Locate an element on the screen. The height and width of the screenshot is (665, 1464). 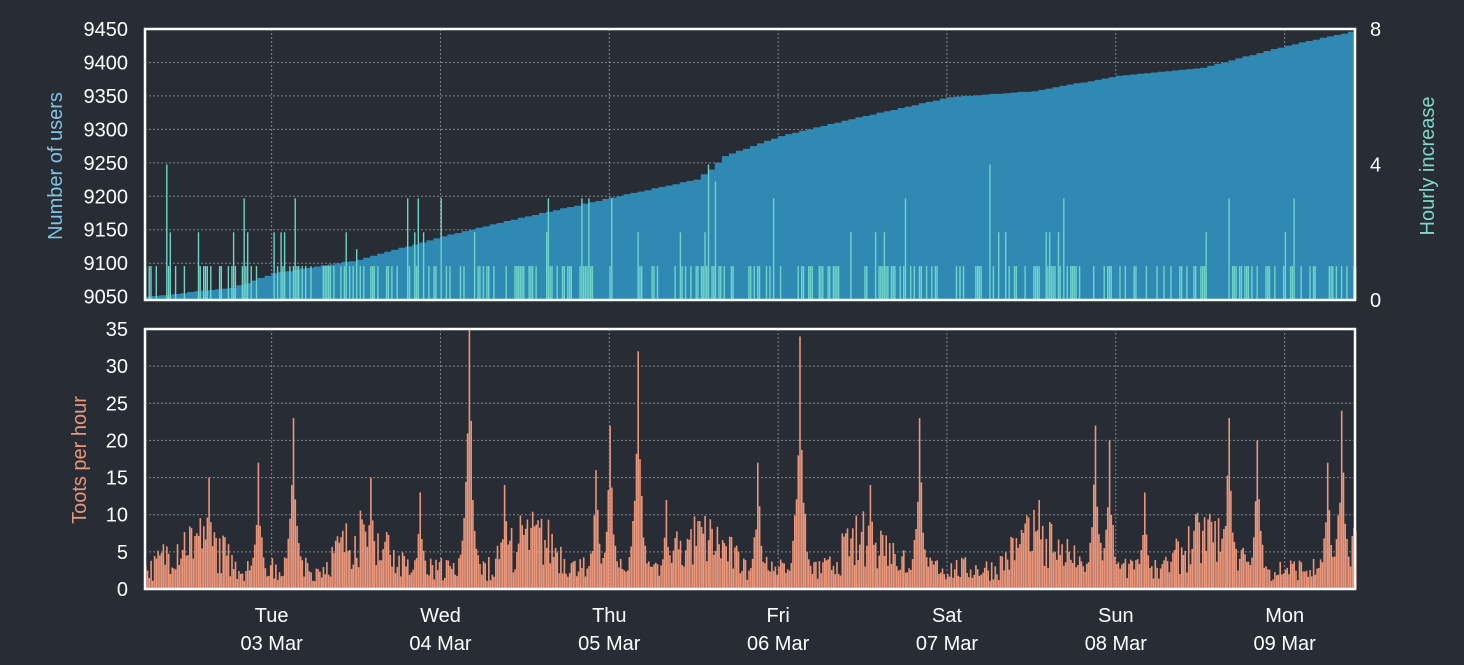
hourly-y-tick-label: 8 is located at coordinates (1375, 30).